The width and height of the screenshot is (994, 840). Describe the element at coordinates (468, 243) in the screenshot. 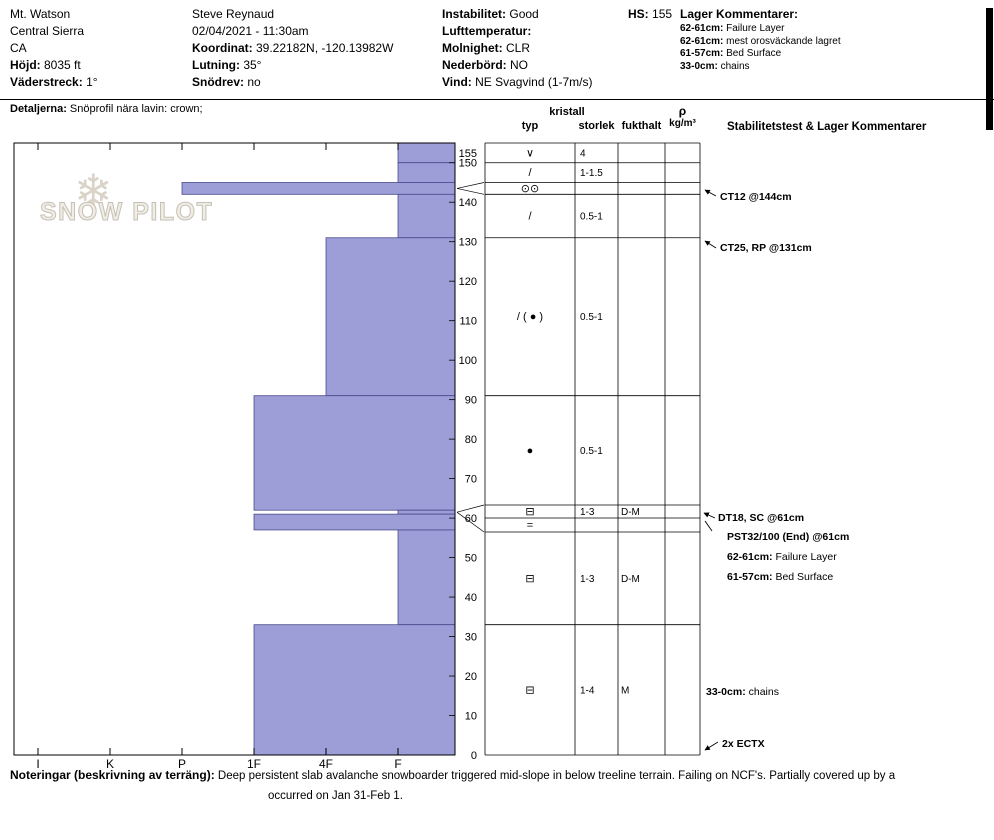

I see `depth-tick-label: 130` at that location.